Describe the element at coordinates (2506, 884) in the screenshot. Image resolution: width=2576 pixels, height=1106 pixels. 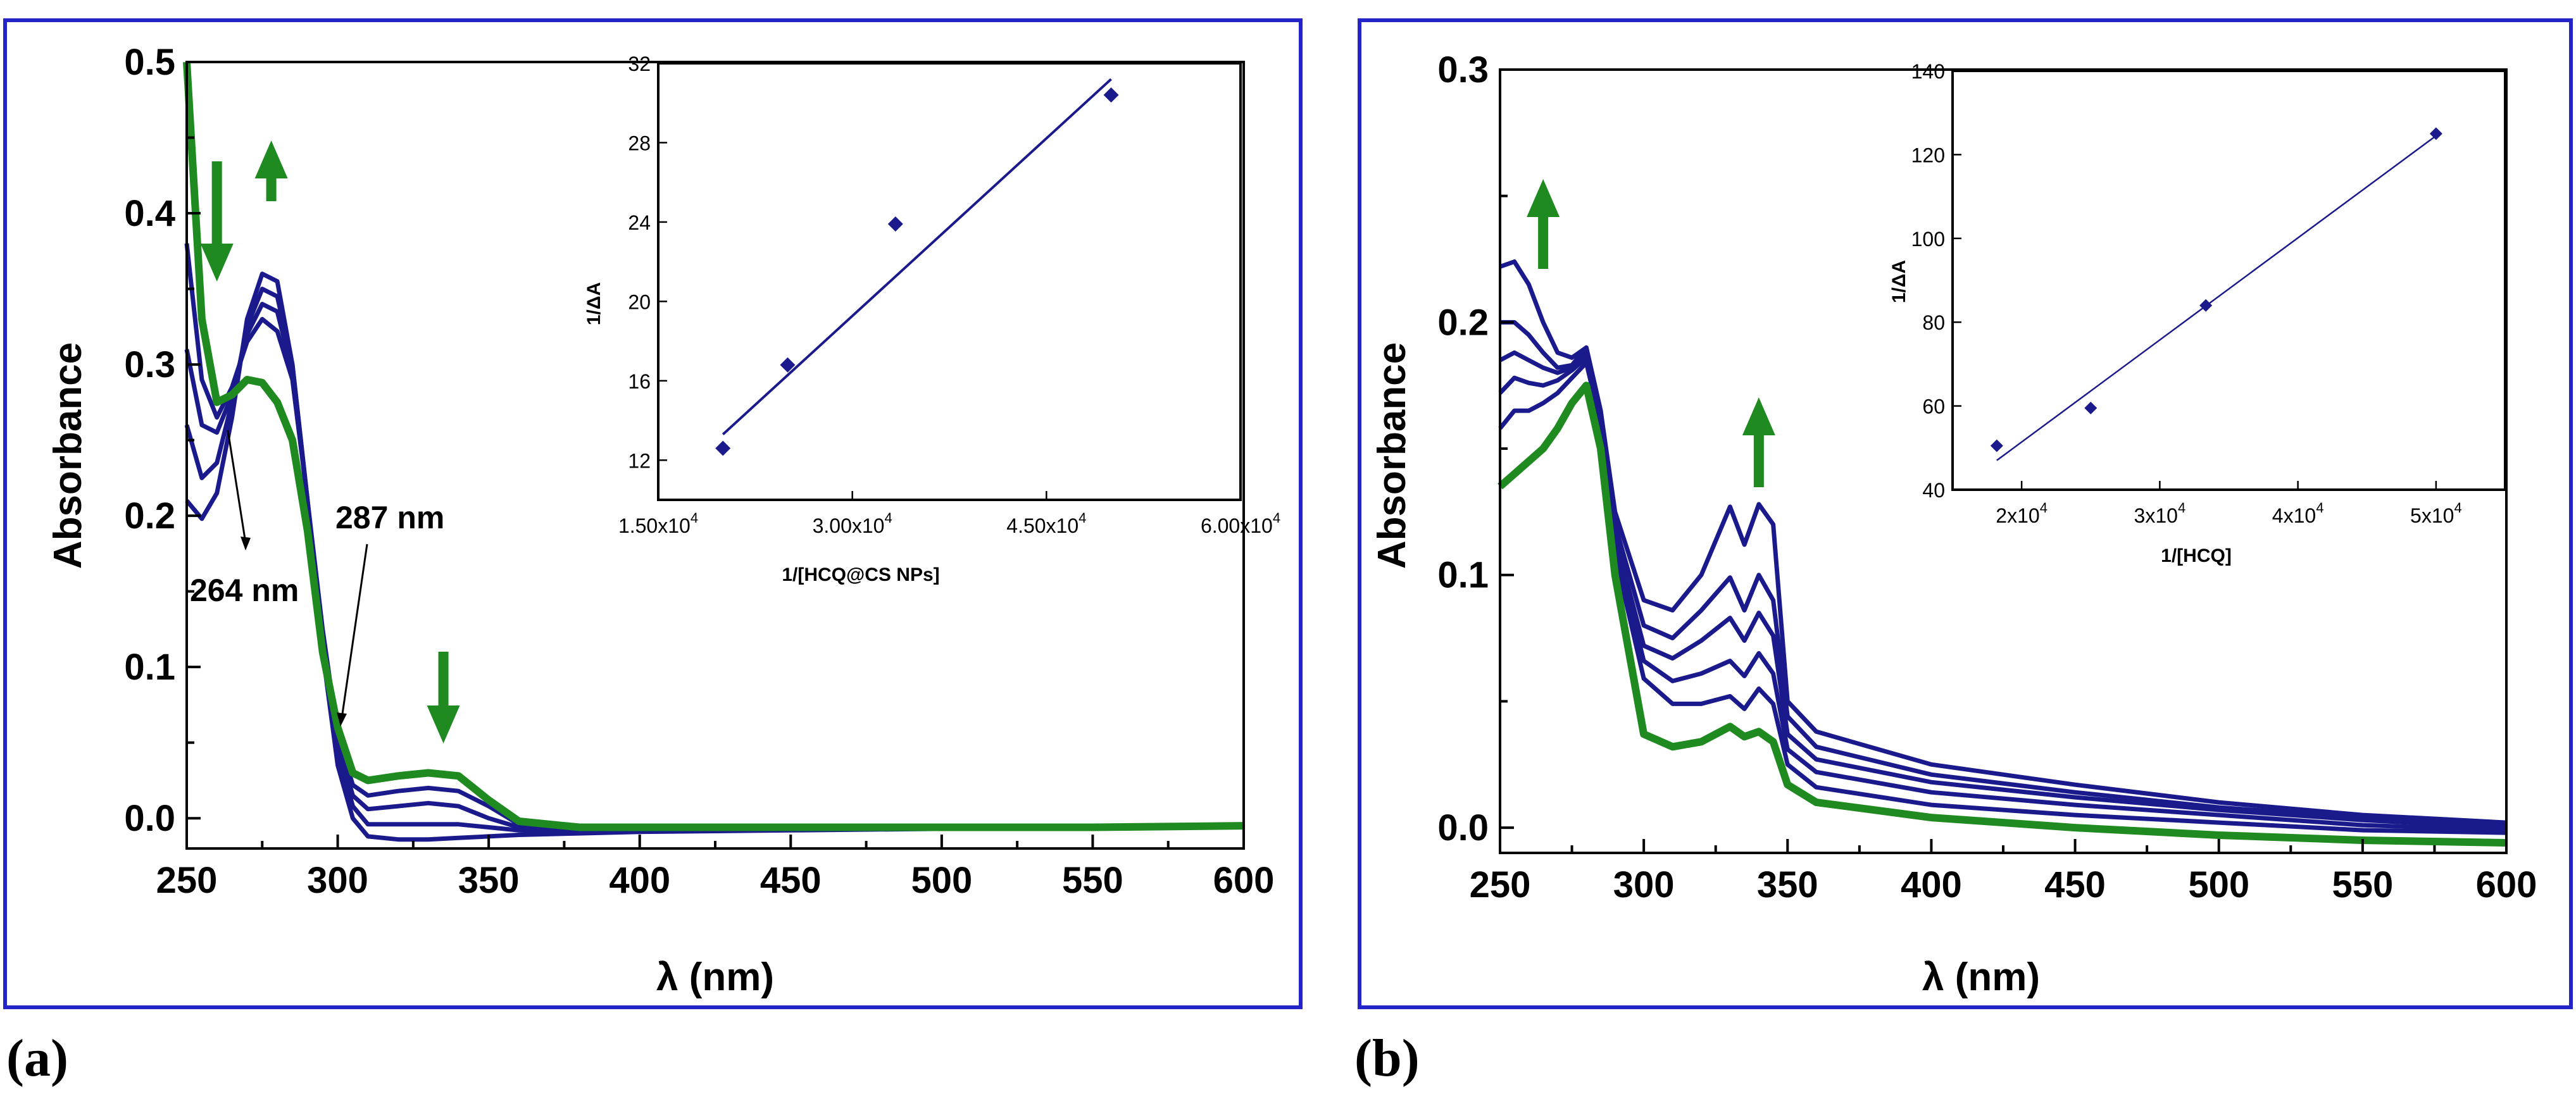
I see `panel-b-x-tick-label: 600` at that location.